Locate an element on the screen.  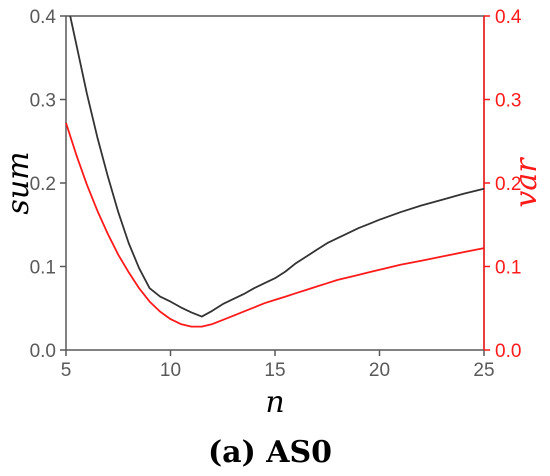
y-right-tick-label: 0.1 is located at coordinates (508, 268).